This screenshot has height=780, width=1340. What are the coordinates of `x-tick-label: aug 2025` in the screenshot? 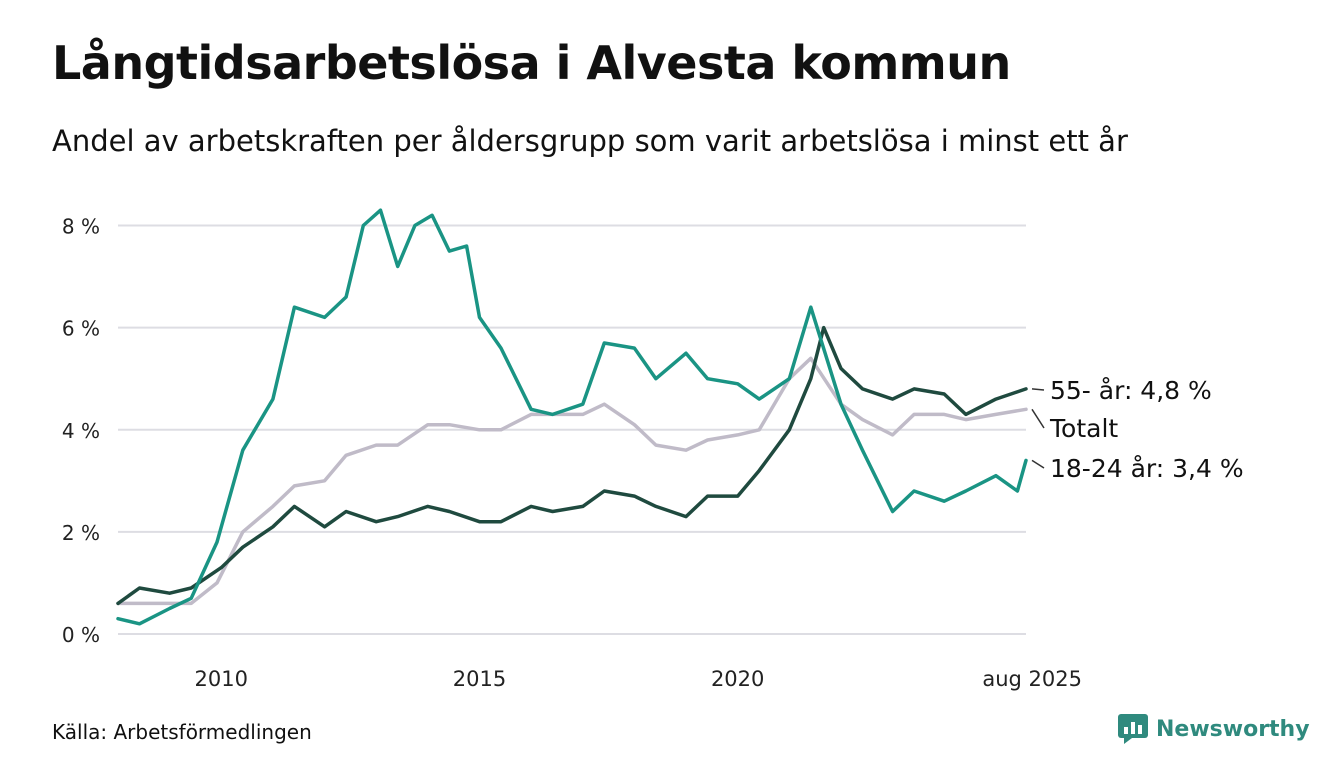 It's located at (1032, 679).